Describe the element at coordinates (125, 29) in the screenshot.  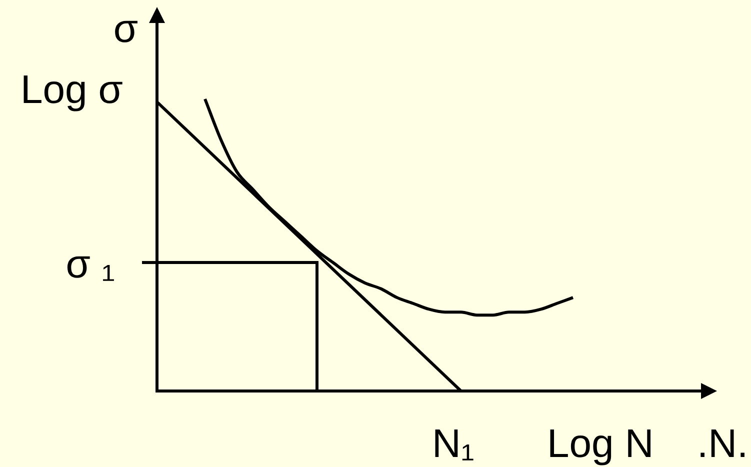
I see `y-axis-title: σ` at that location.